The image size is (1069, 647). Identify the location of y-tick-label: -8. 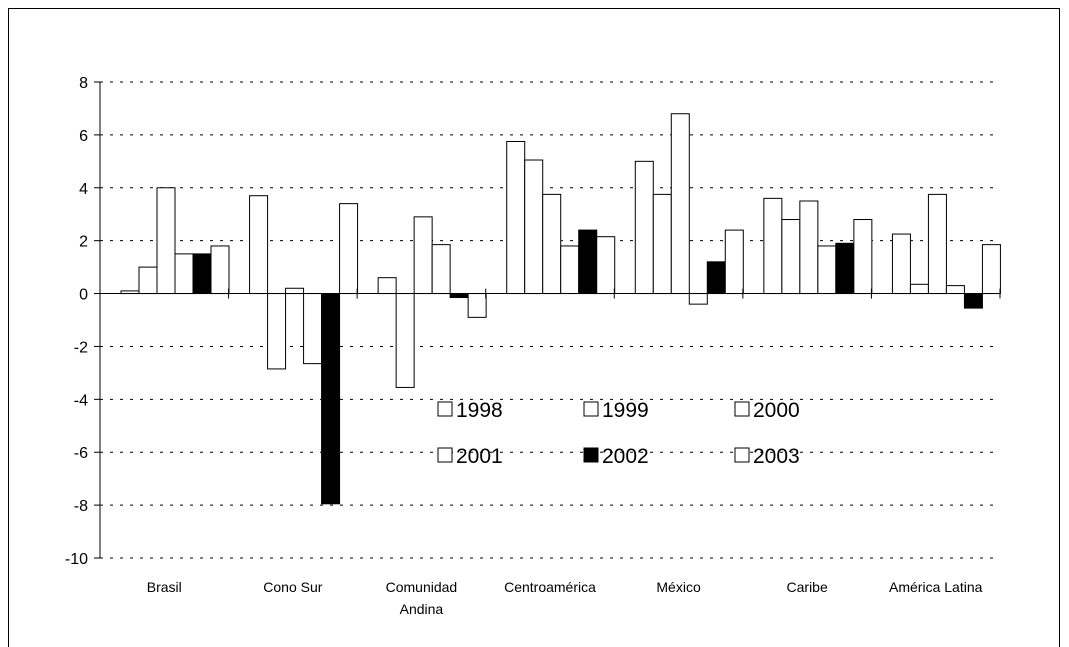
(81, 506).